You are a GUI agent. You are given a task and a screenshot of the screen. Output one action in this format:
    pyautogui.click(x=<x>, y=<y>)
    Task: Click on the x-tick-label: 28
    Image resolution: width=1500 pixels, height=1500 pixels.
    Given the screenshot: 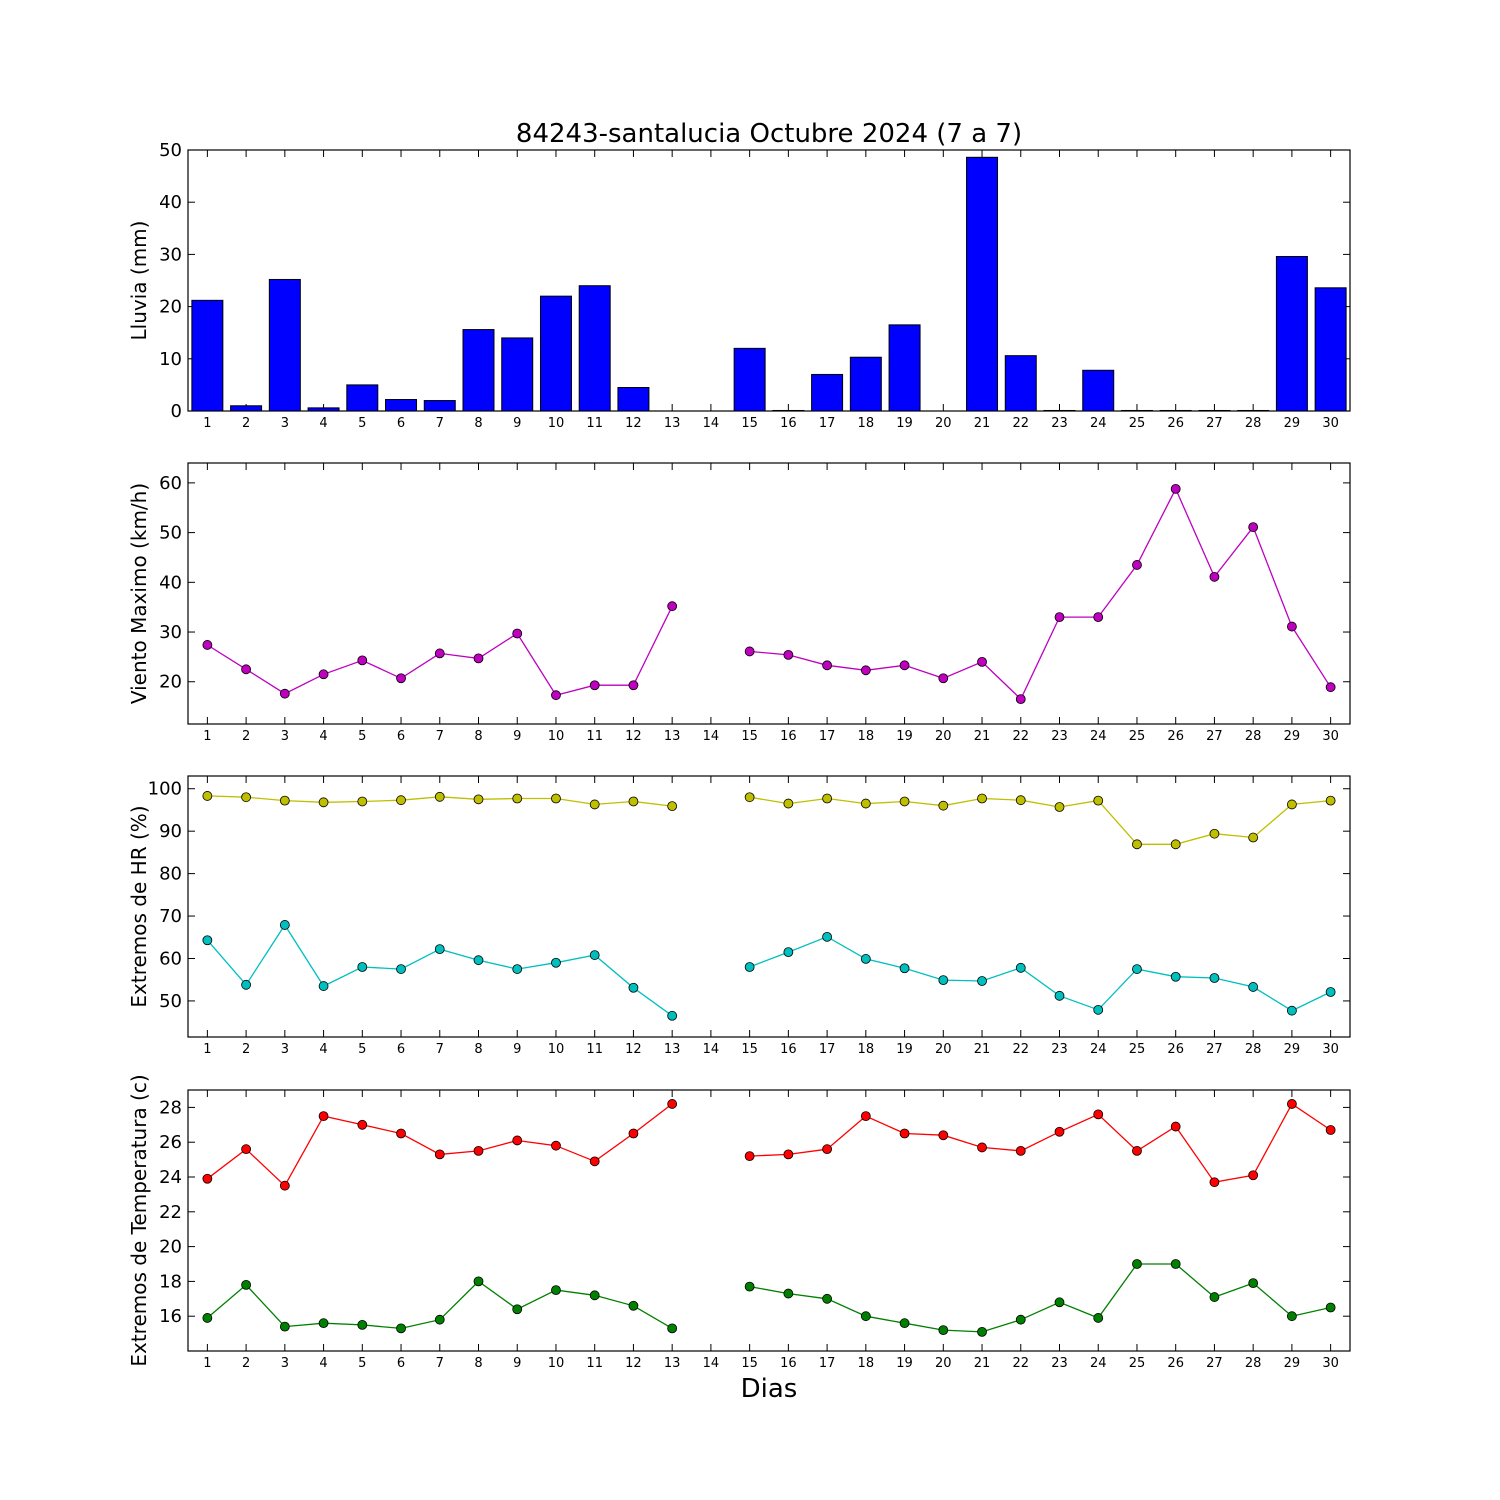 What is the action you would take?
    pyautogui.click(x=1253, y=423)
    